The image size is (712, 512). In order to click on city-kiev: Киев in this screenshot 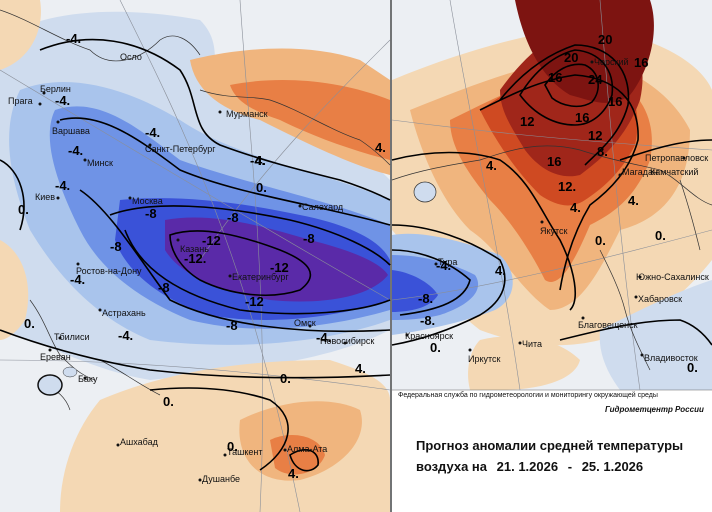, I will do `click(47, 197)`.